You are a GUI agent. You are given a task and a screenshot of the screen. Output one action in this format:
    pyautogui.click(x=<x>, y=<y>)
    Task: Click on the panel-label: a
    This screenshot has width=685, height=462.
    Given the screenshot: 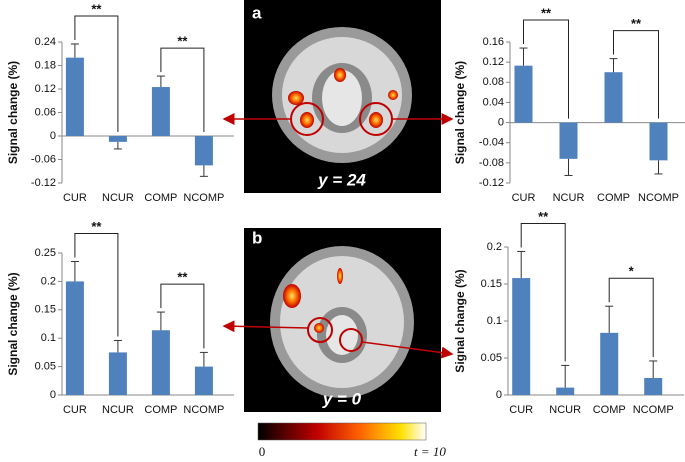 What is the action you would take?
    pyautogui.click(x=257, y=12)
    